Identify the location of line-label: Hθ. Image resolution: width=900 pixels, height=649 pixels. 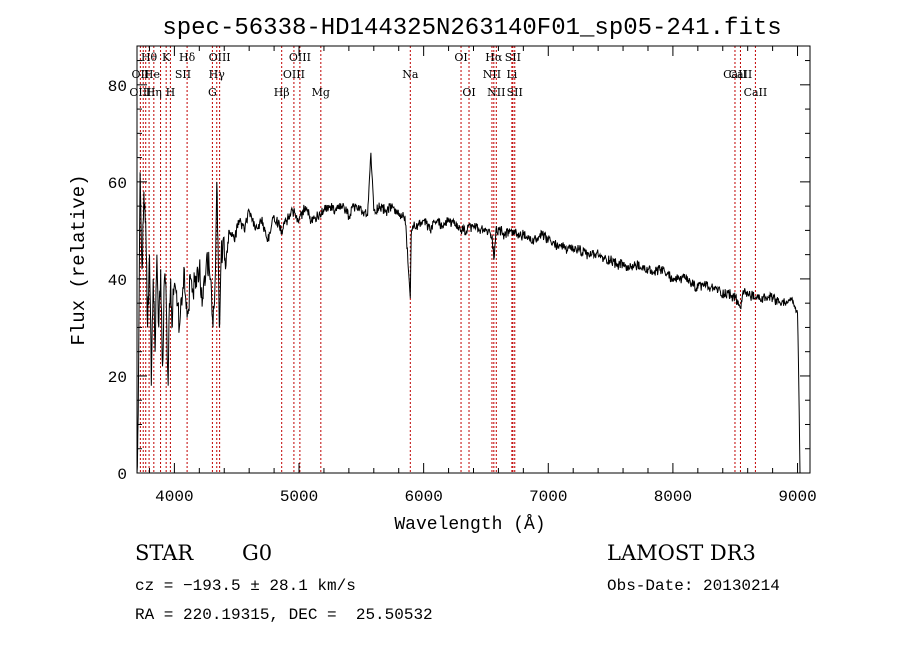
(149, 57).